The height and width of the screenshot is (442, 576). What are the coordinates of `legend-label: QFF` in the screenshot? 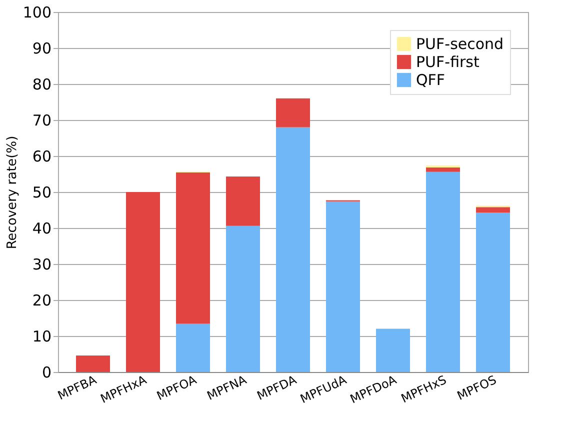 It's located at (431, 80).